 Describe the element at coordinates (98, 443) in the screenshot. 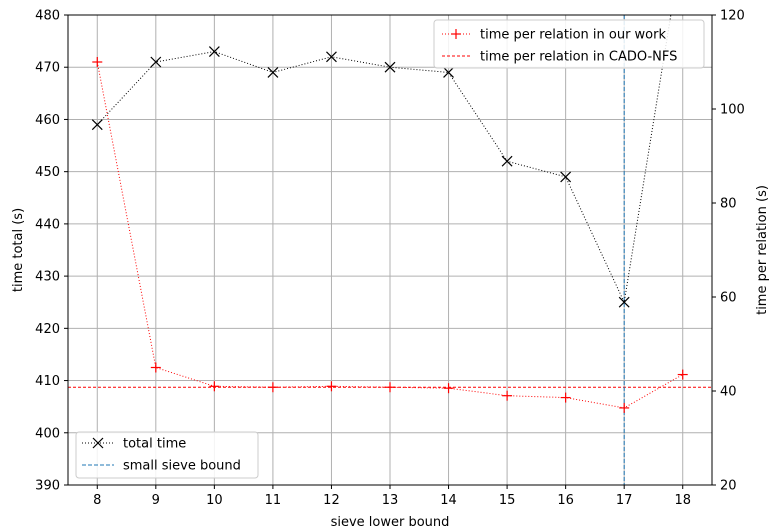

I see `legend-marker-x` at that location.